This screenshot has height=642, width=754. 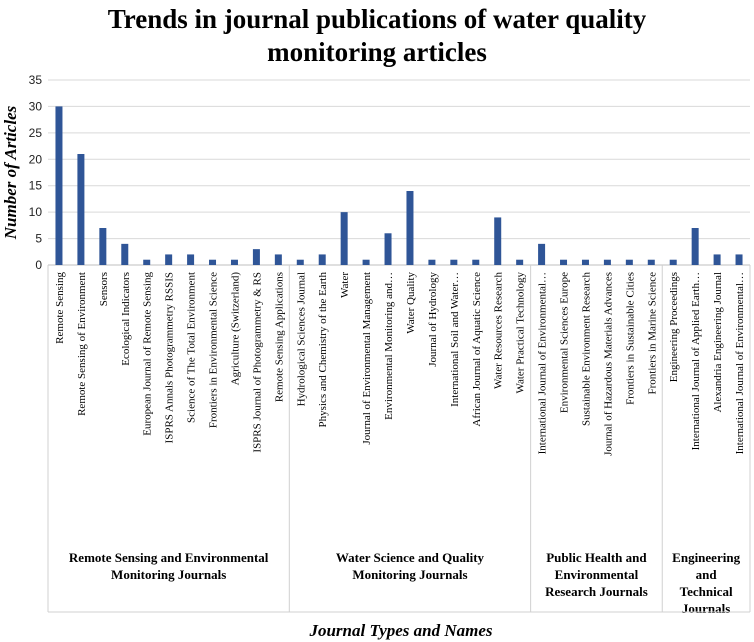 What do you see at coordinates (706, 557) in the screenshot?
I see `group-label: Engineering` at bounding box center [706, 557].